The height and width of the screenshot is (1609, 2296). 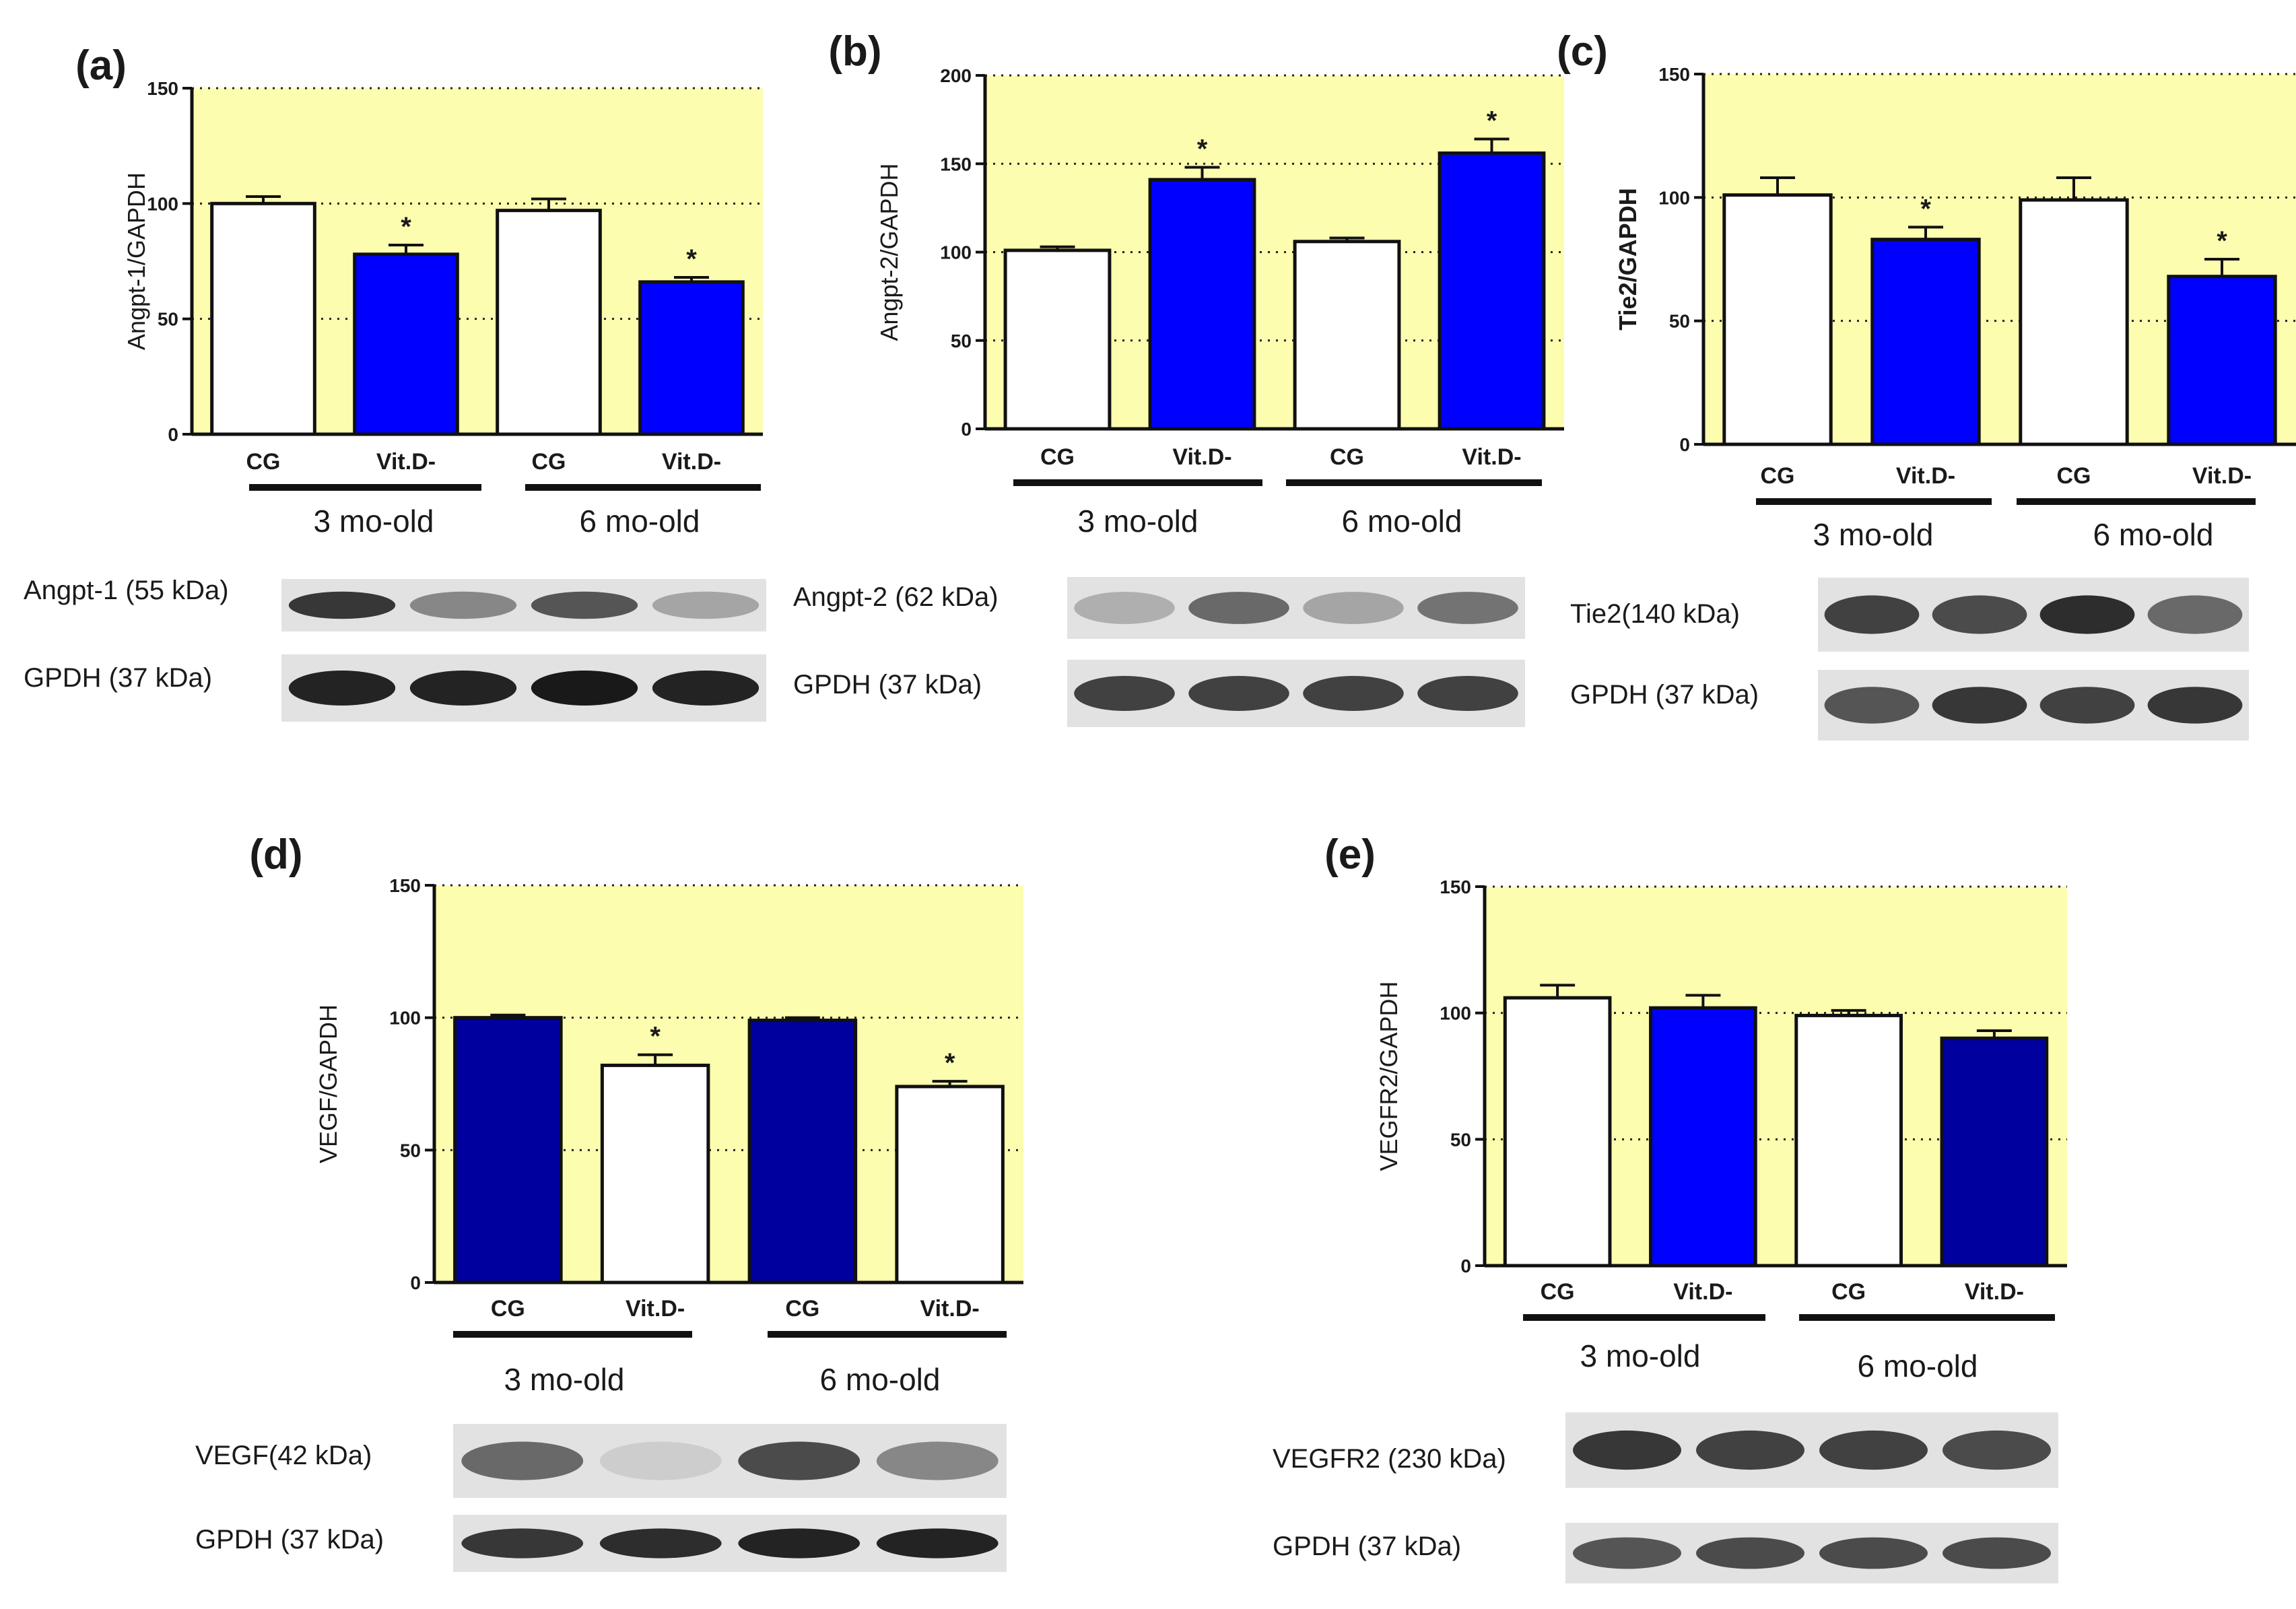 I want to click on y-axis-label: VEGFR2/GAPDH, so click(x=1389, y=1076).